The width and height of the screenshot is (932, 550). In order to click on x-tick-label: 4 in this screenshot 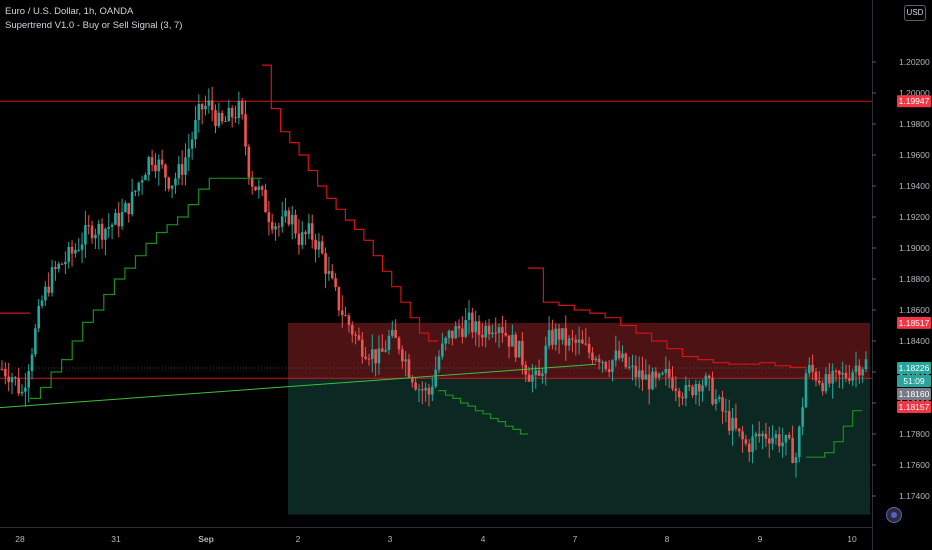, I will do `click(483, 539)`.